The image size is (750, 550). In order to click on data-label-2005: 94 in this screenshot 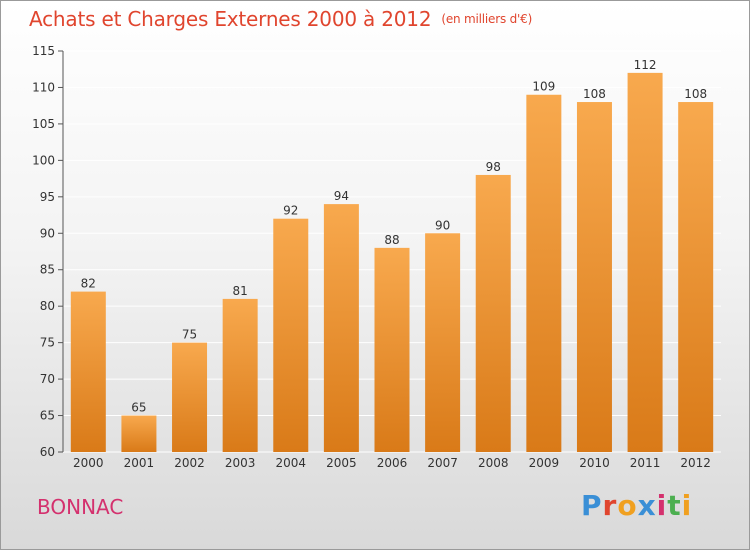, I will do `click(341, 196)`.